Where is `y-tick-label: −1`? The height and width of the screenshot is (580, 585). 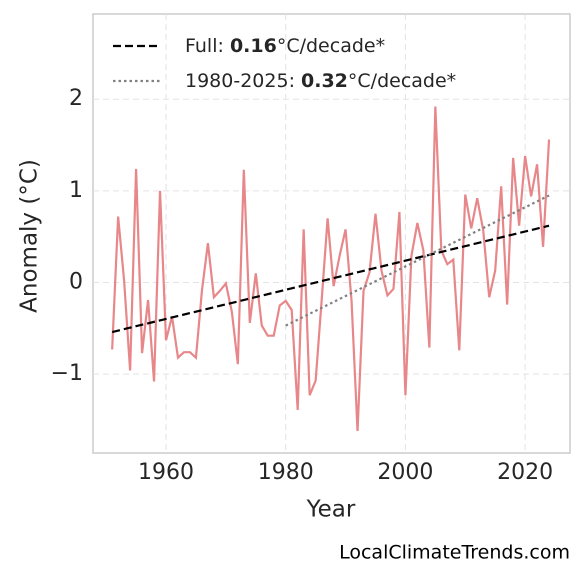
y-tick-label: −1 is located at coordinates (67, 373).